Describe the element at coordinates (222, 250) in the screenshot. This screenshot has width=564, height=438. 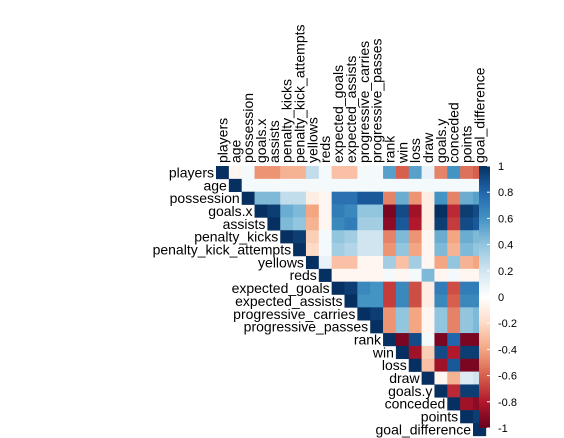
I see `row-label-penalty_kick_attempts: penalty_kick_attempts` at that location.